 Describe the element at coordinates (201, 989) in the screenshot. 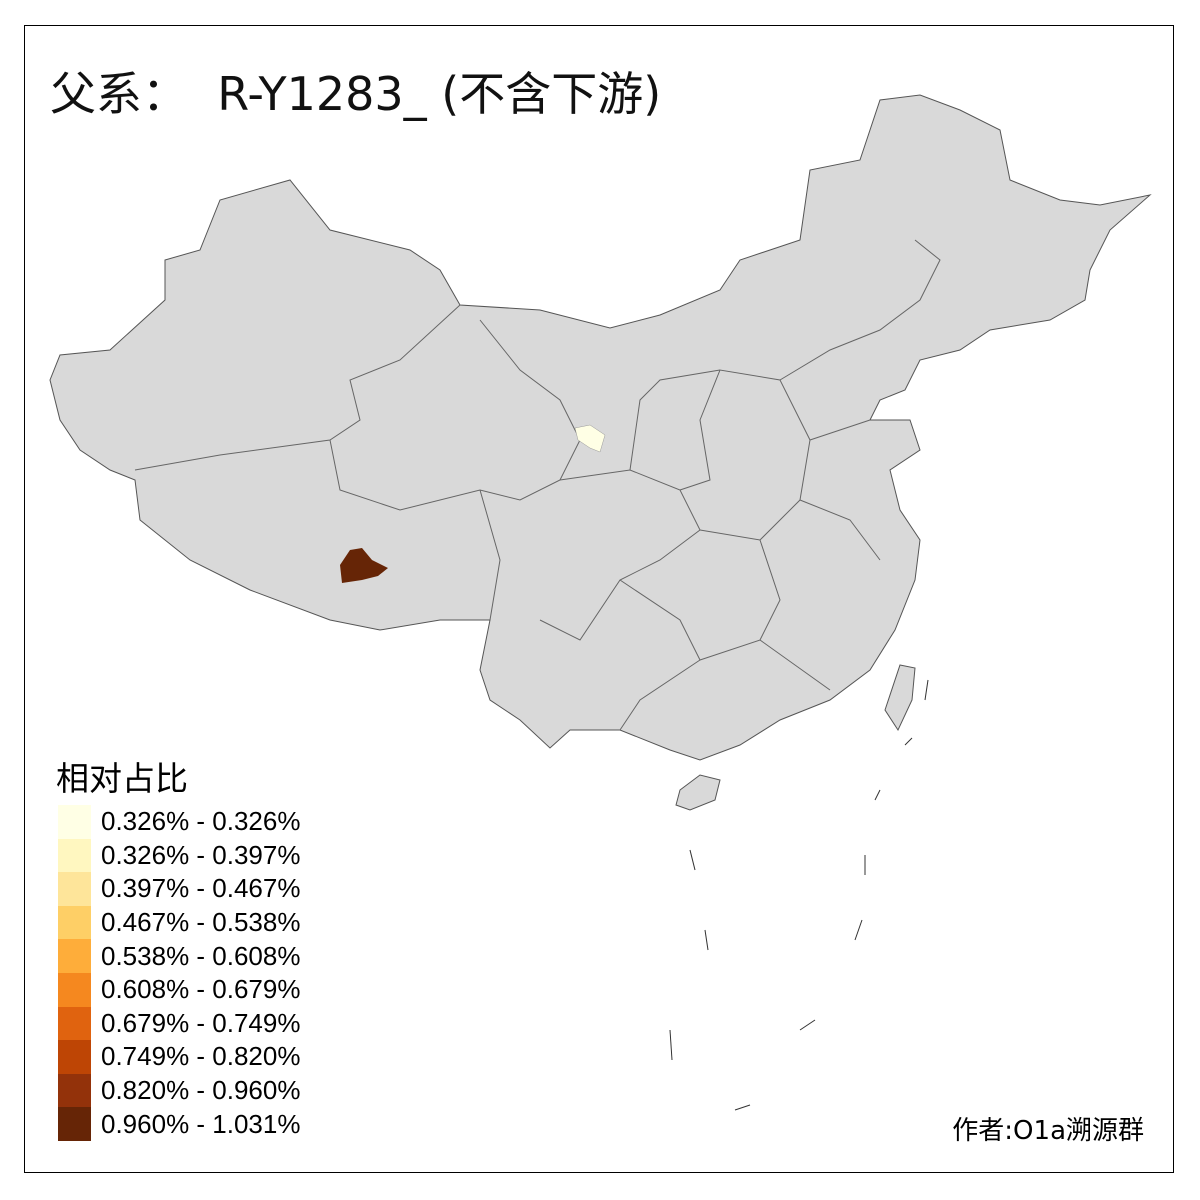

I see `legend-label: 0.608% - 0.679%` at that location.